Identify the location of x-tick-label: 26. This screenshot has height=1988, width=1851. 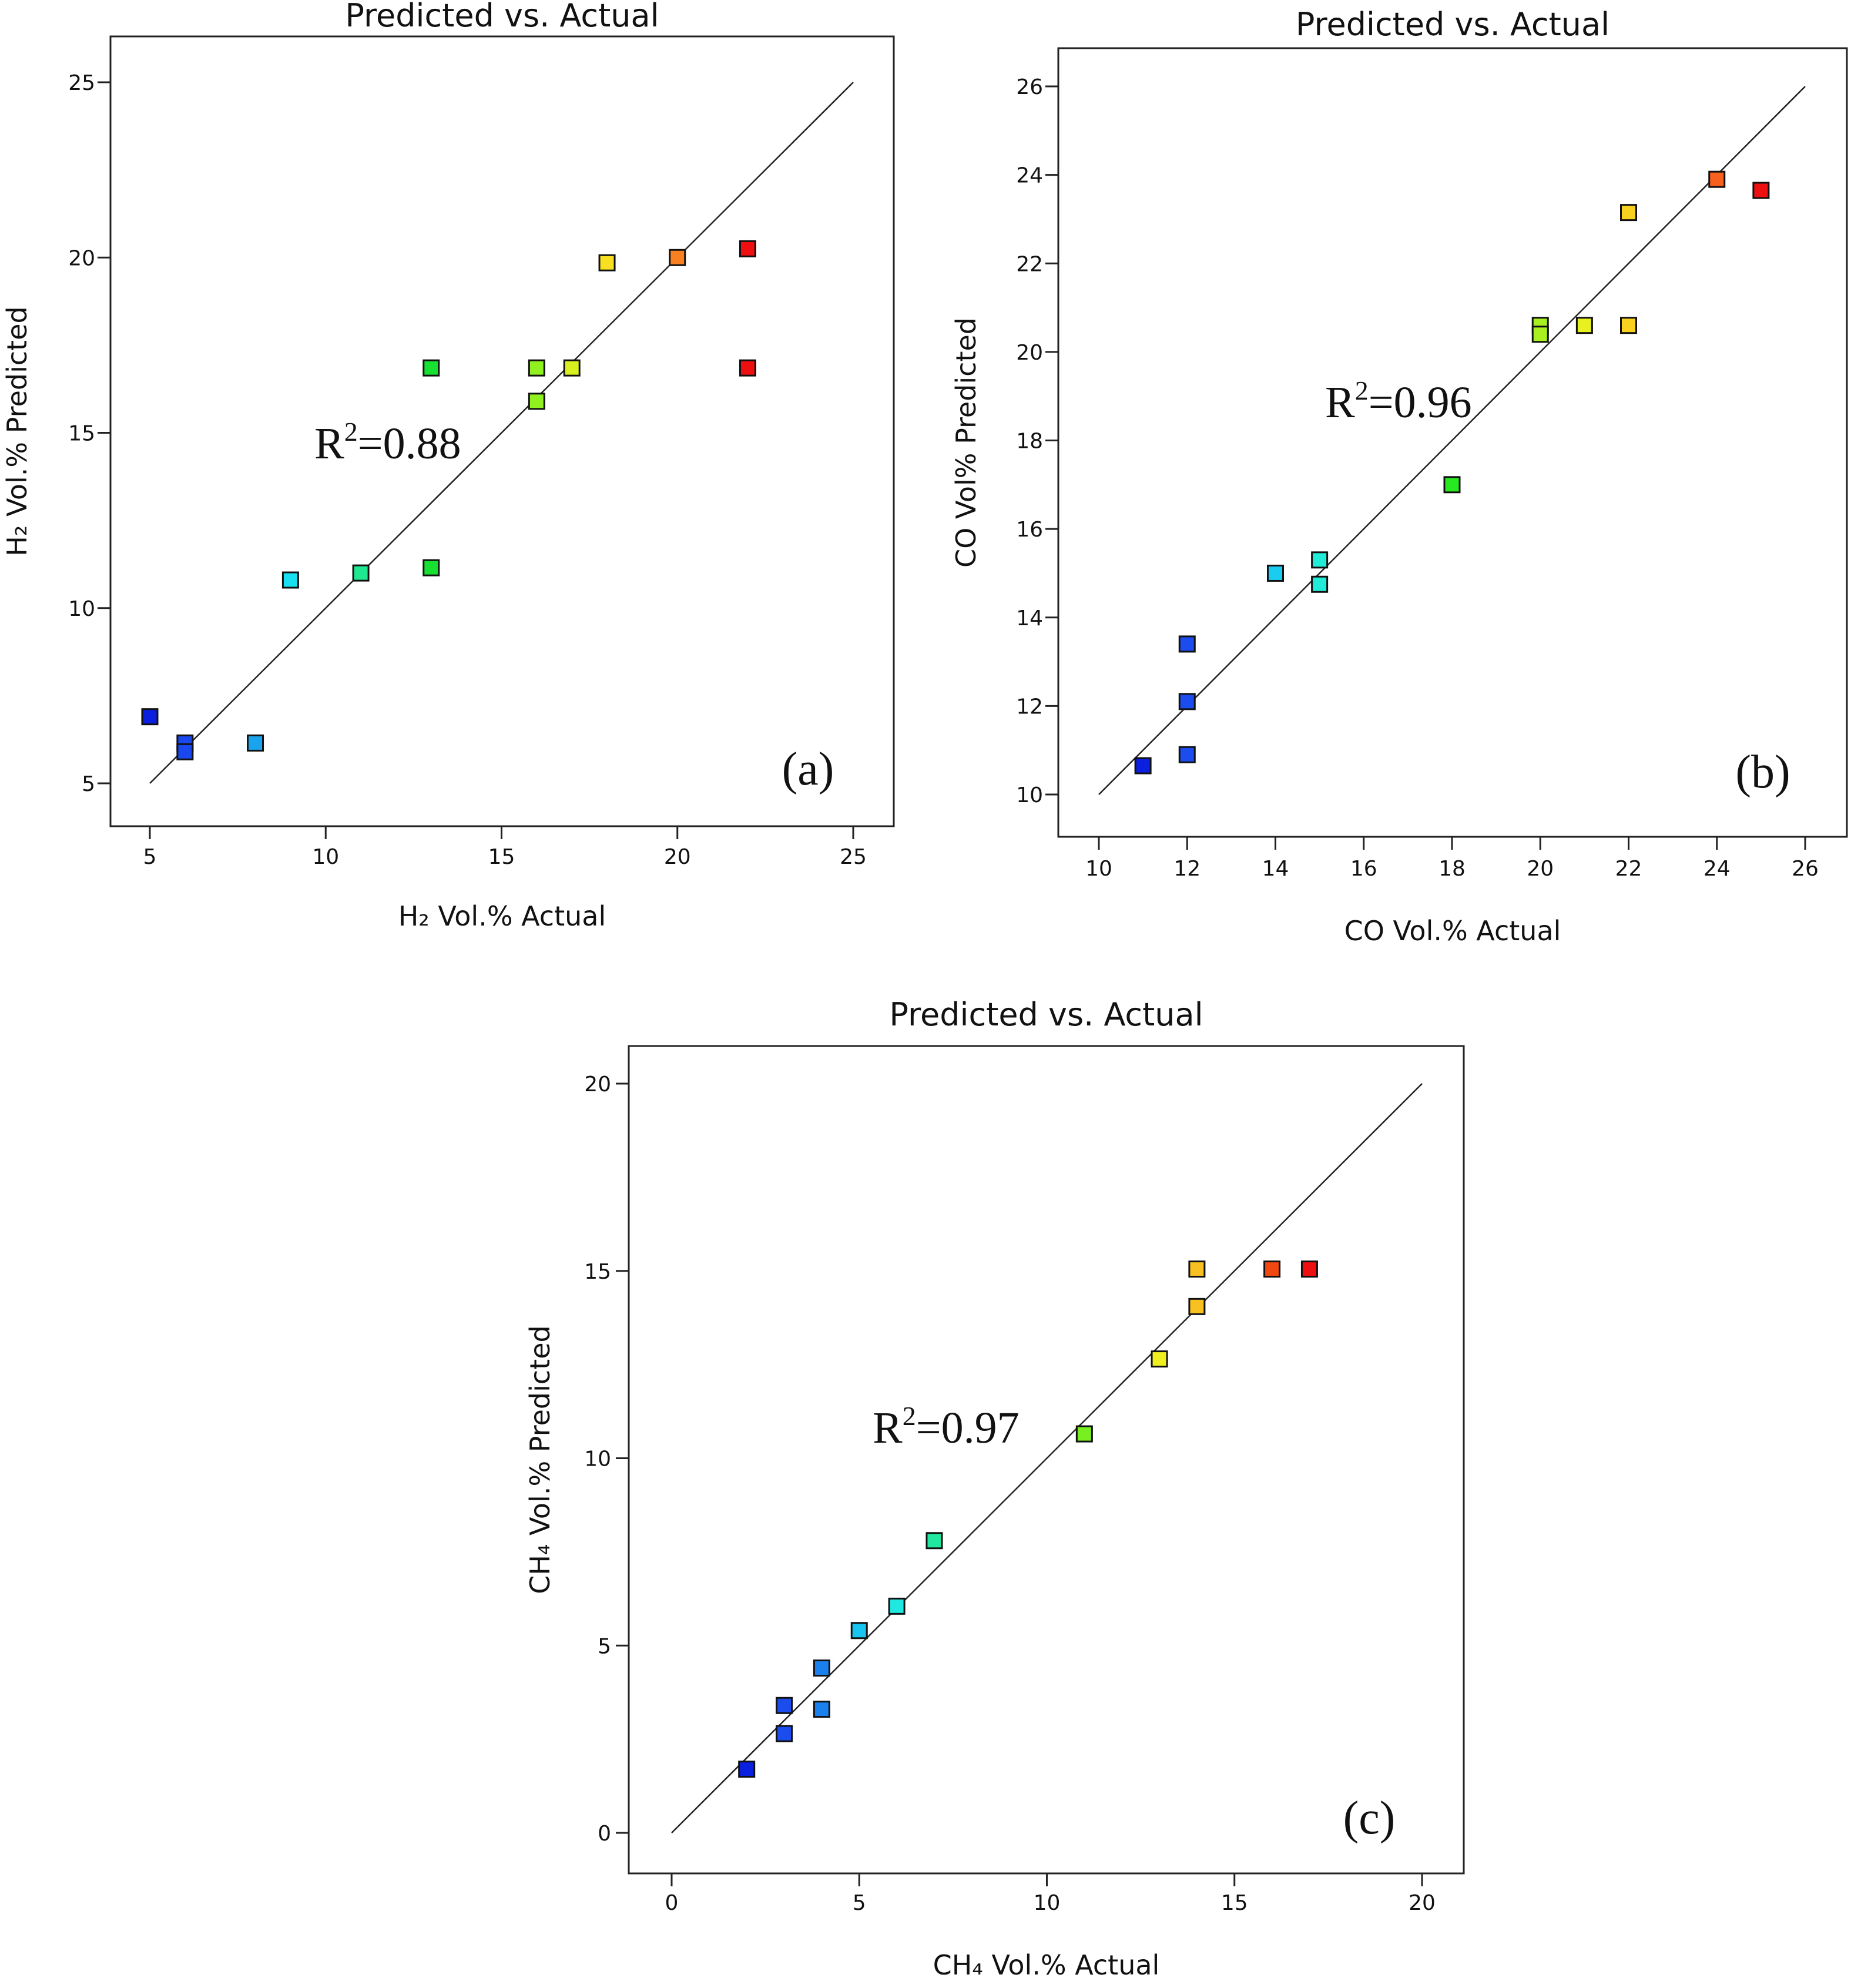
(1805, 869).